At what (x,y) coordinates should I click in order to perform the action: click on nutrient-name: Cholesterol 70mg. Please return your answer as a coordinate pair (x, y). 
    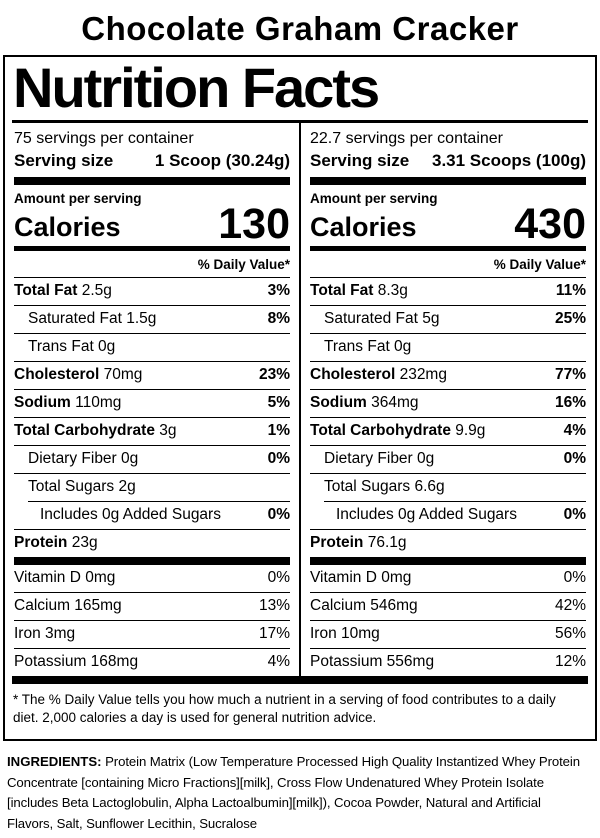
    Looking at the image, I should click on (78, 375).